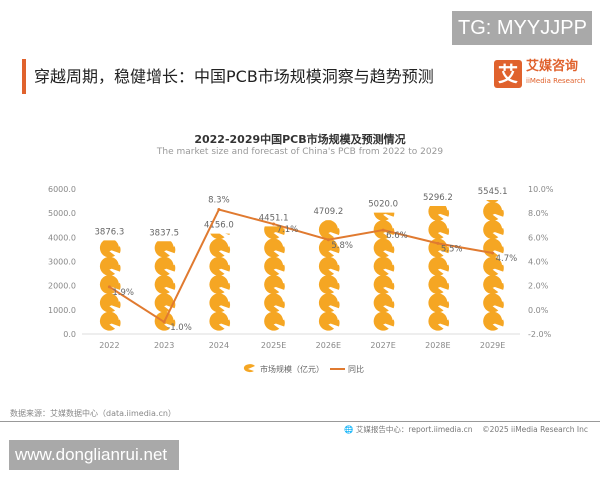 The image size is (600, 480). What do you see at coordinates (62, 286) in the screenshot?
I see `left-tick-label: 2000.0` at bounding box center [62, 286].